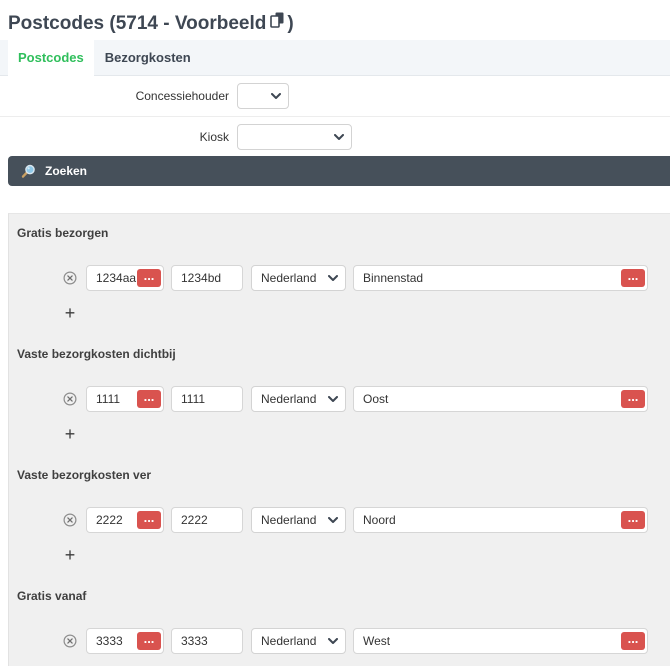 This screenshot has width=670, height=666. I want to click on concessiehouder-select, so click(263, 96).